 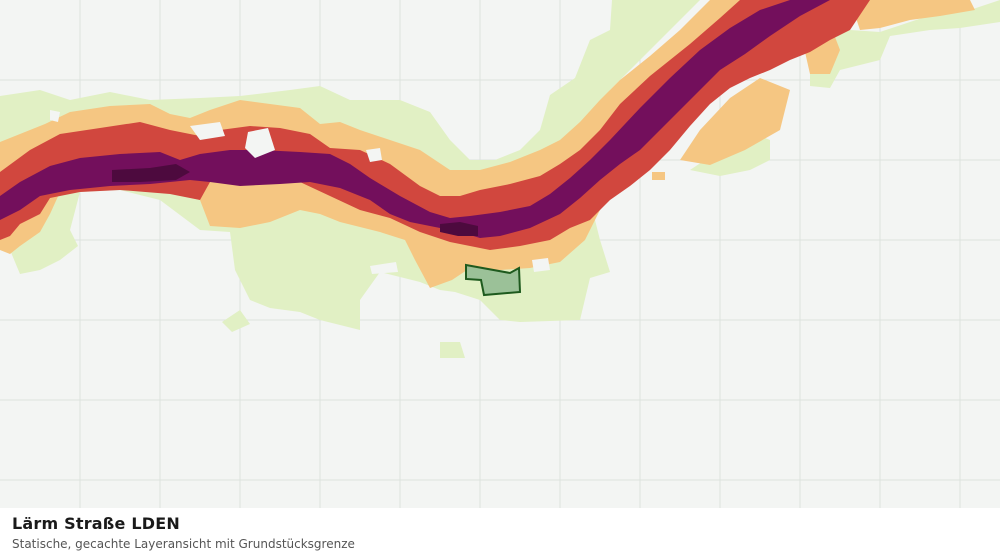 I want to click on layer-gaps, so click(x=300, y=192).